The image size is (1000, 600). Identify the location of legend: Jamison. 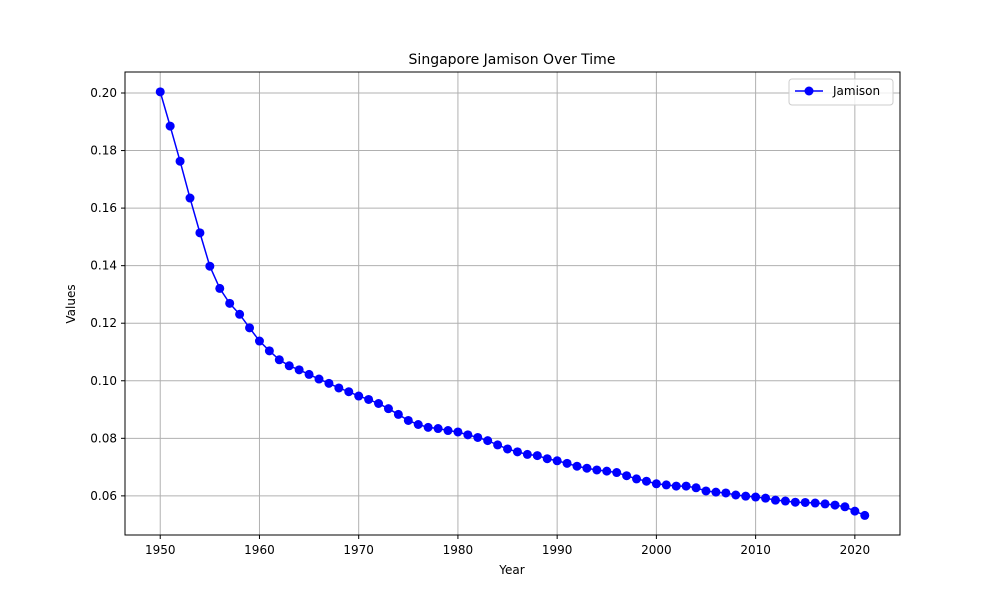
(841, 92).